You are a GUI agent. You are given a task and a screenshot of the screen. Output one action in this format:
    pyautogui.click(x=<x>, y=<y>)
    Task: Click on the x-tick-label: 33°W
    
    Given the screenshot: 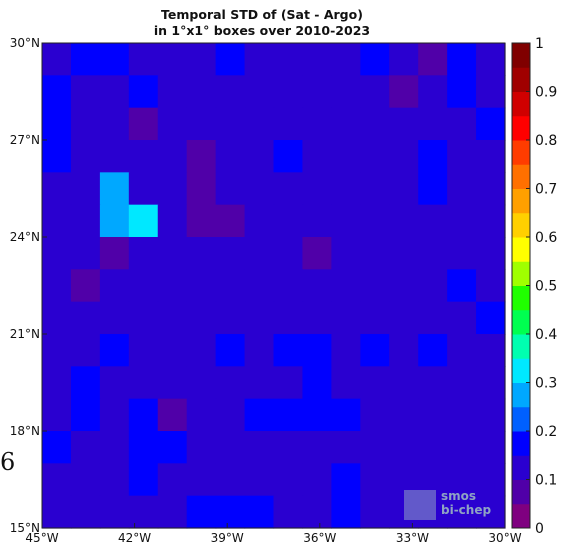 What is the action you would take?
    pyautogui.click(x=412, y=538)
    